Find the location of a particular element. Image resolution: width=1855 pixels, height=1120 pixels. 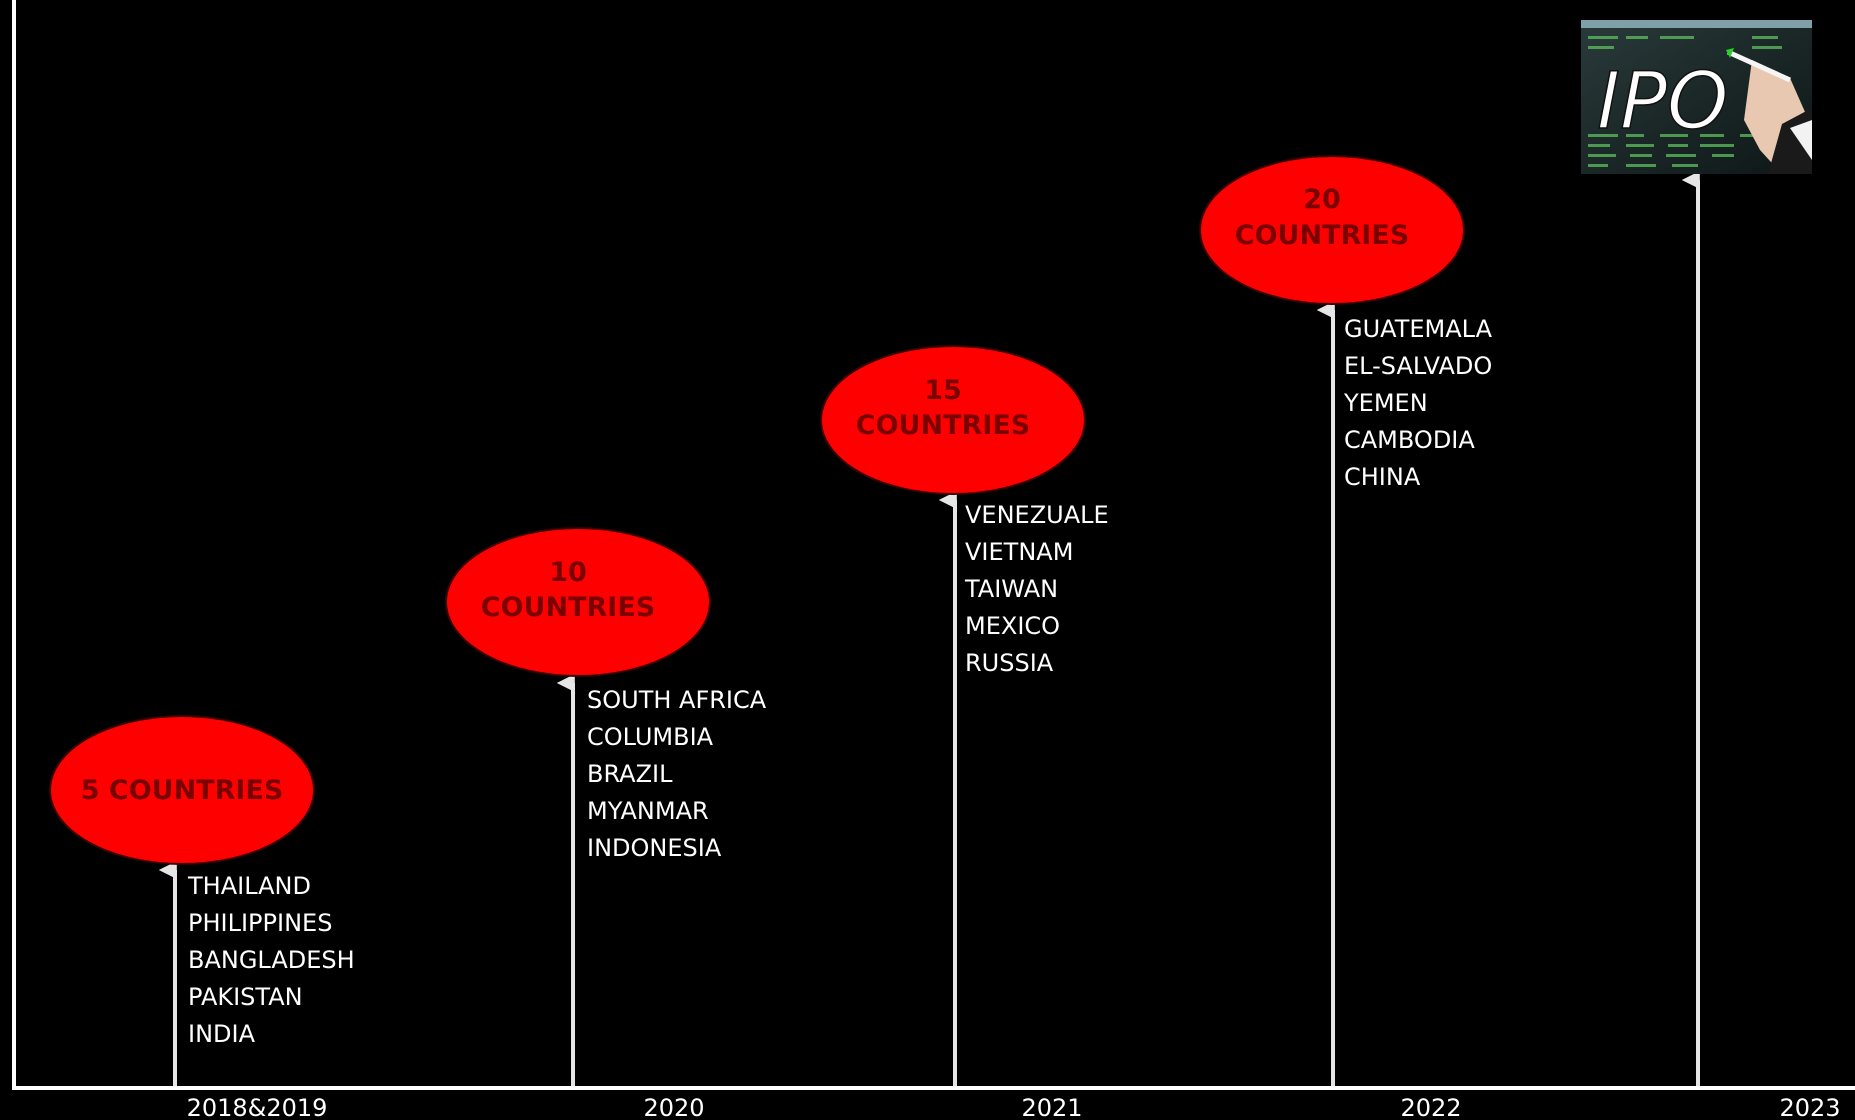

country-item: GUATEMALA is located at coordinates (1418, 329).